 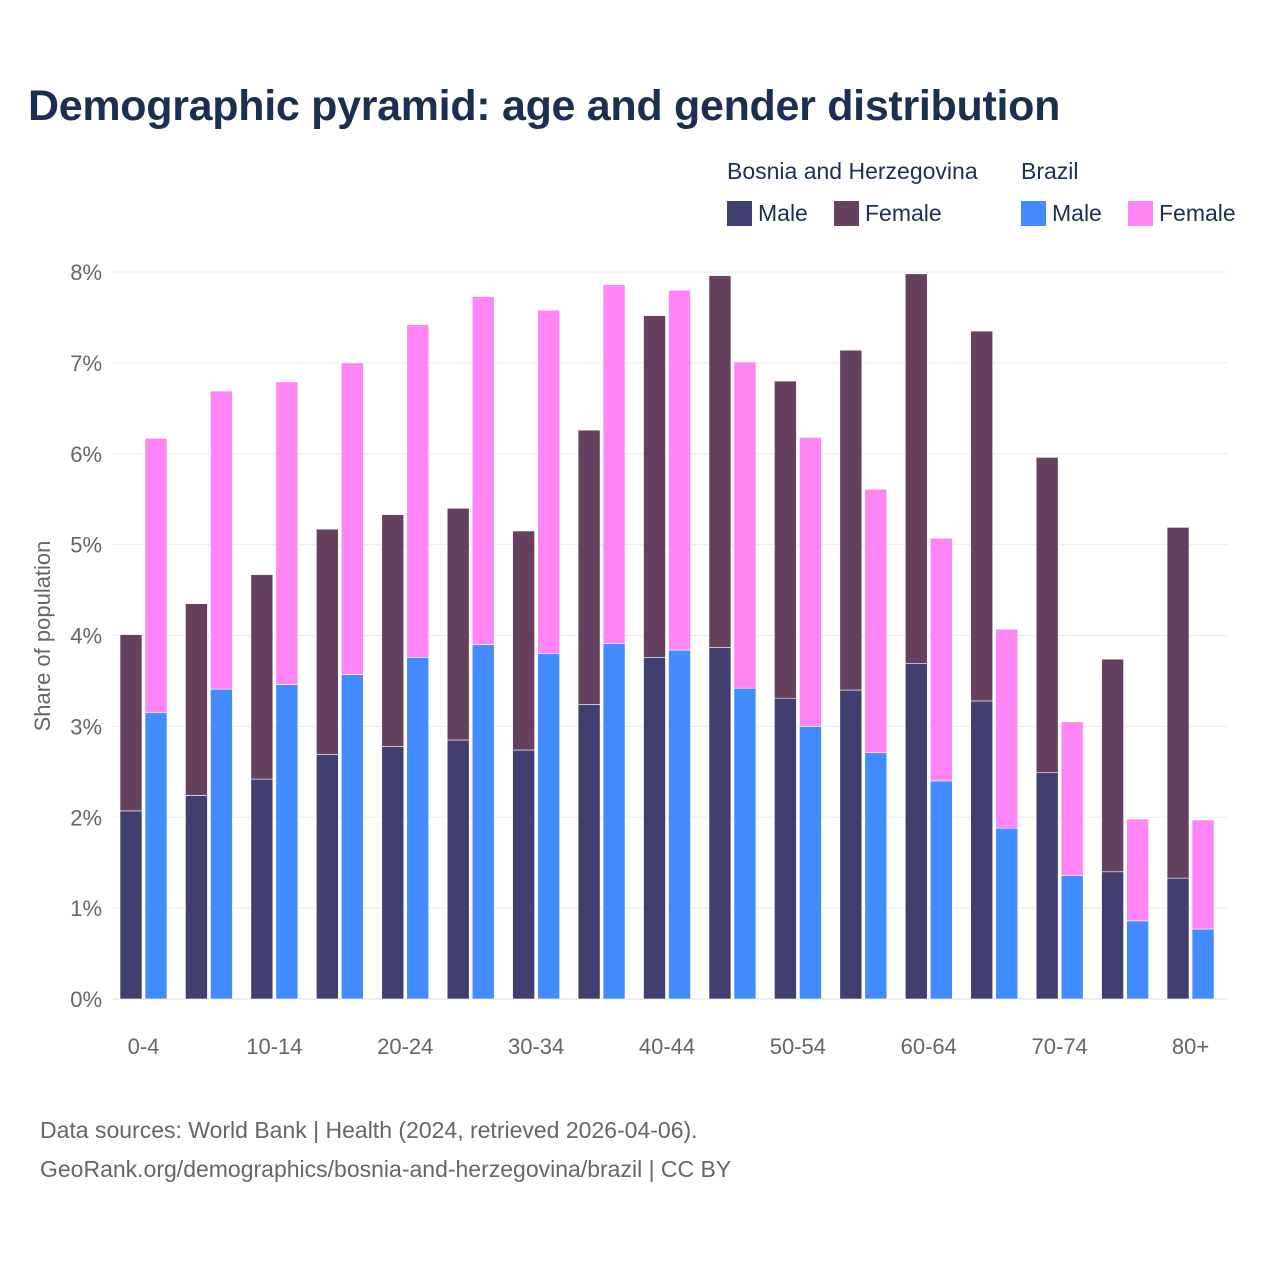 I want to click on y-tick-label: 0%, so click(x=86, y=999).